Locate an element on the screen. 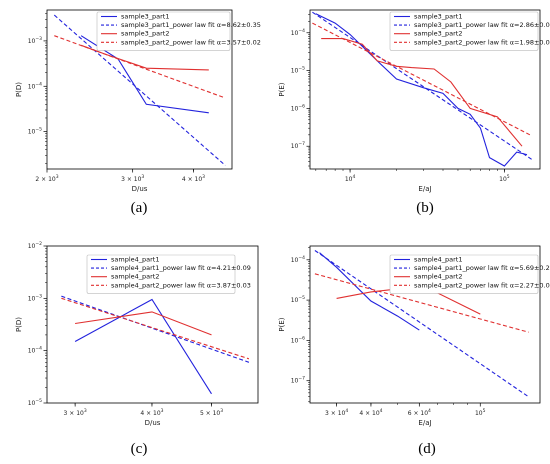 The width and height of the screenshot is (550, 464). panel-caption: (b) is located at coordinates (425, 208).